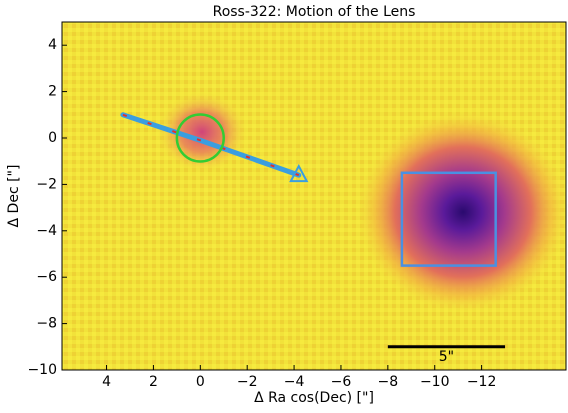 The height and width of the screenshot is (413, 568). Describe the element at coordinates (314, 12) in the screenshot. I see `chart-title: Ross-322: Motion of the Lens` at that location.